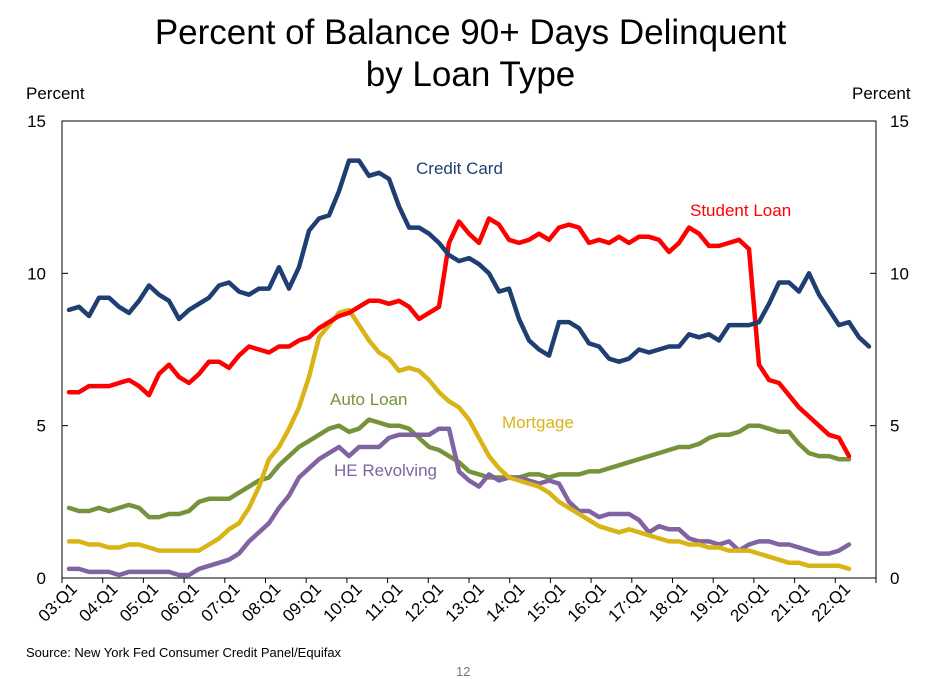  What do you see at coordinates (831, 602) in the screenshot?
I see `x-tick-label: 22:Q1` at bounding box center [831, 602].